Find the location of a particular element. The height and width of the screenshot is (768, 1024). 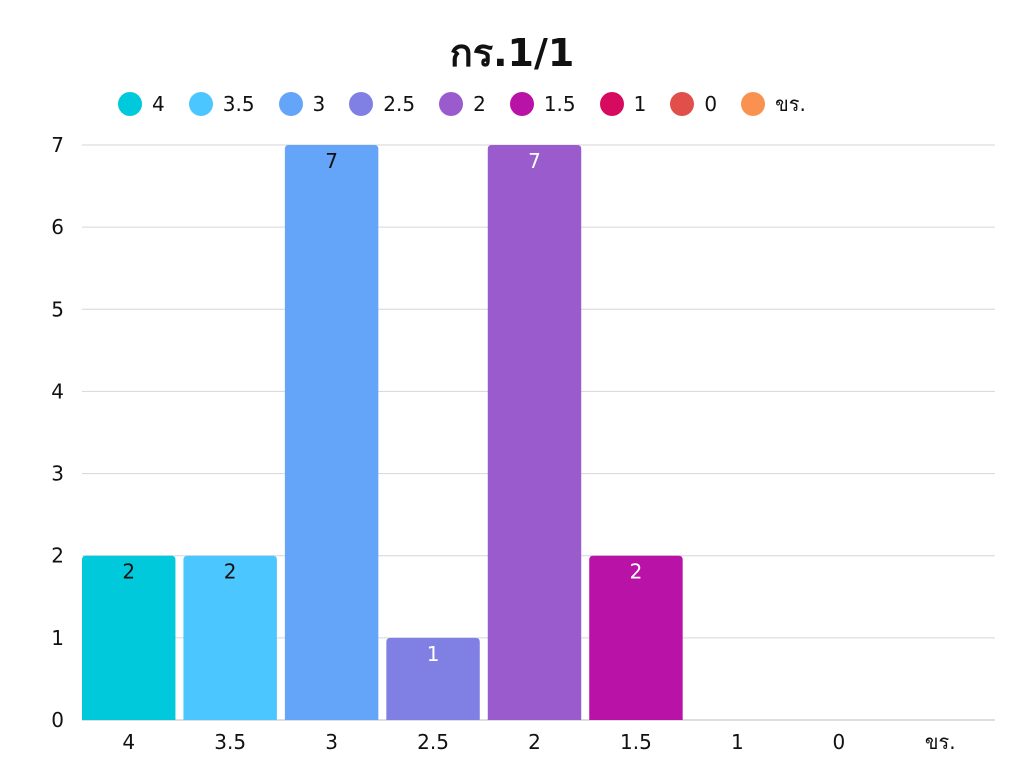

x-tick-label: 1 is located at coordinates (737, 742).